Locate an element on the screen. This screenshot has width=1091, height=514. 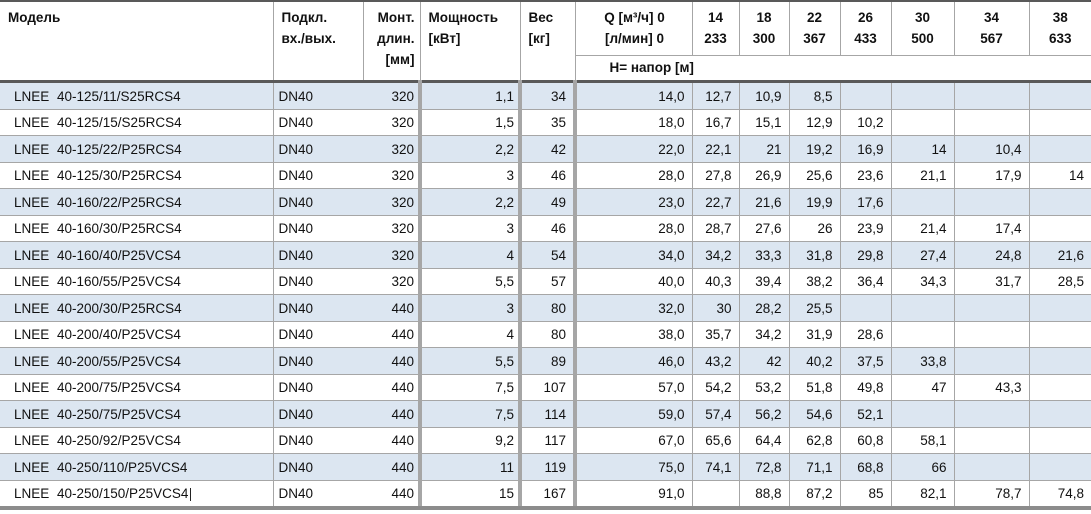
head-value-cell: 40,0 is located at coordinates (634, 282).